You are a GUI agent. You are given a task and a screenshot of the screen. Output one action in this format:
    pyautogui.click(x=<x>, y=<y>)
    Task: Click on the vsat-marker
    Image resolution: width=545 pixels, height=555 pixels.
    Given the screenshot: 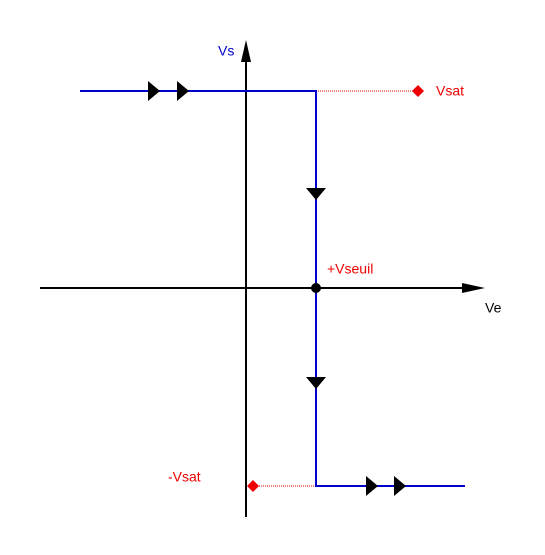 What is the action you would take?
    pyautogui.click(x=418, y=91)
    